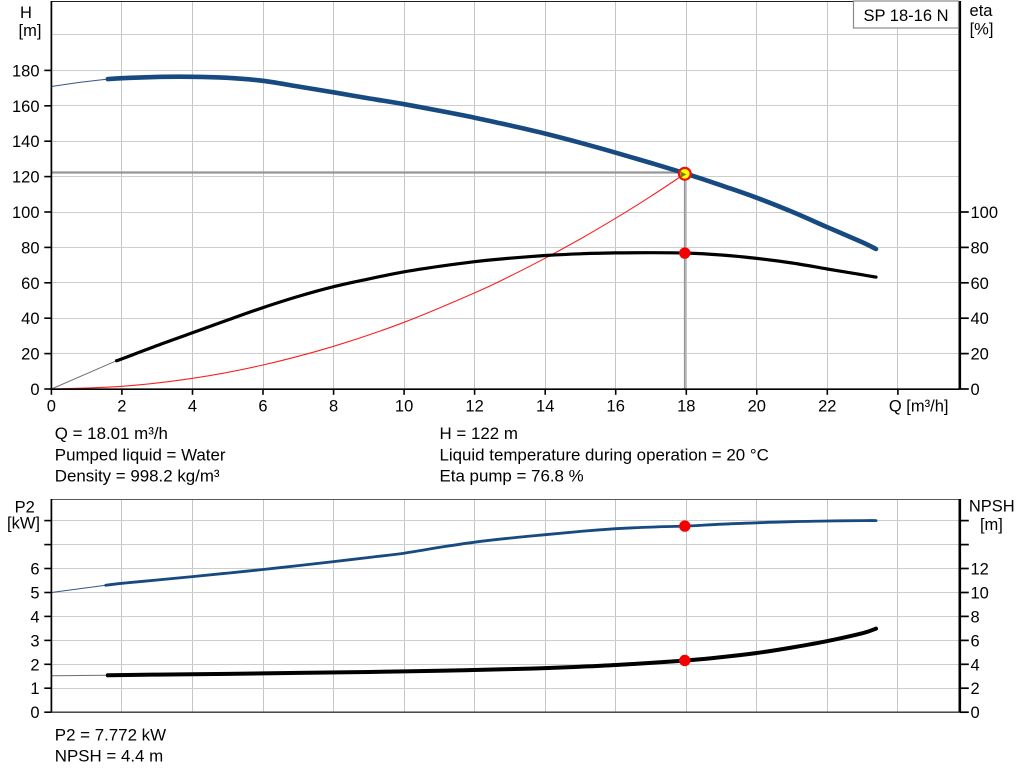 This screenshot has width=1024, height=781. What do you see at coordinates (140, 454) in the screenshot?
I see `svg-text: Pumped liquid = Water` at bounding box center [140, 454].